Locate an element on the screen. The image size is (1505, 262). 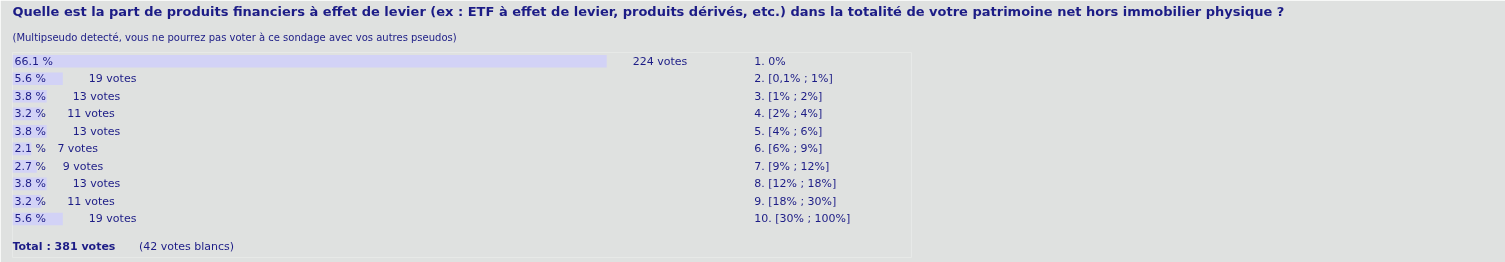
y-tick-label: 5. [4% ; 6%] is located at coordinates (788, 131).